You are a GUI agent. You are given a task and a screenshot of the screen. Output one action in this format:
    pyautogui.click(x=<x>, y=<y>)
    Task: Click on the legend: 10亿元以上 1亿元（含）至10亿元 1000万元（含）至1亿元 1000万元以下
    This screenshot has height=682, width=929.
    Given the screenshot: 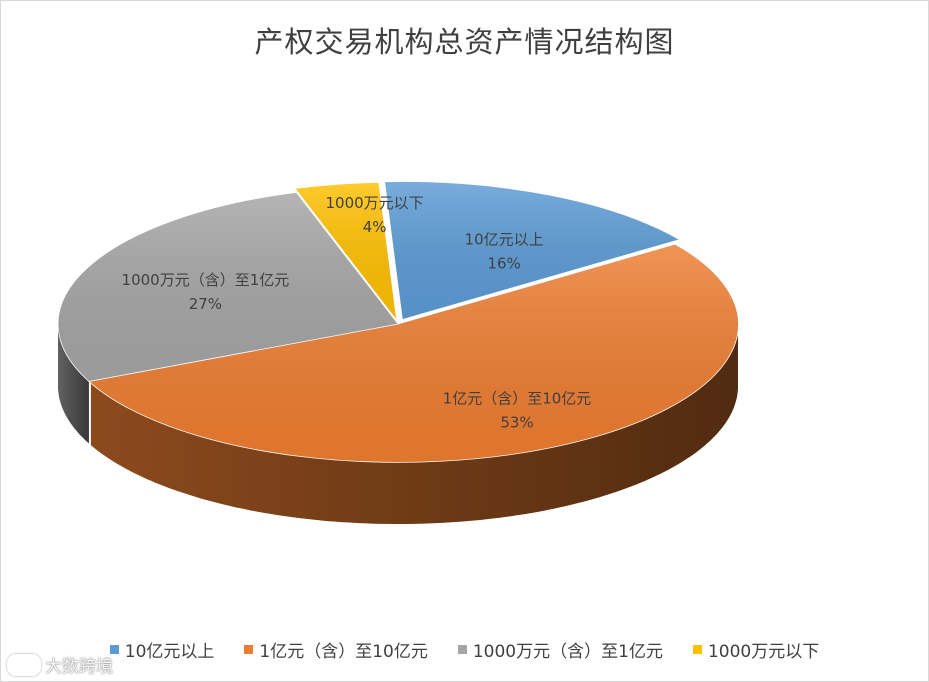 What is the action you would take?
    pyautogui.click(x=464, y=649)
    